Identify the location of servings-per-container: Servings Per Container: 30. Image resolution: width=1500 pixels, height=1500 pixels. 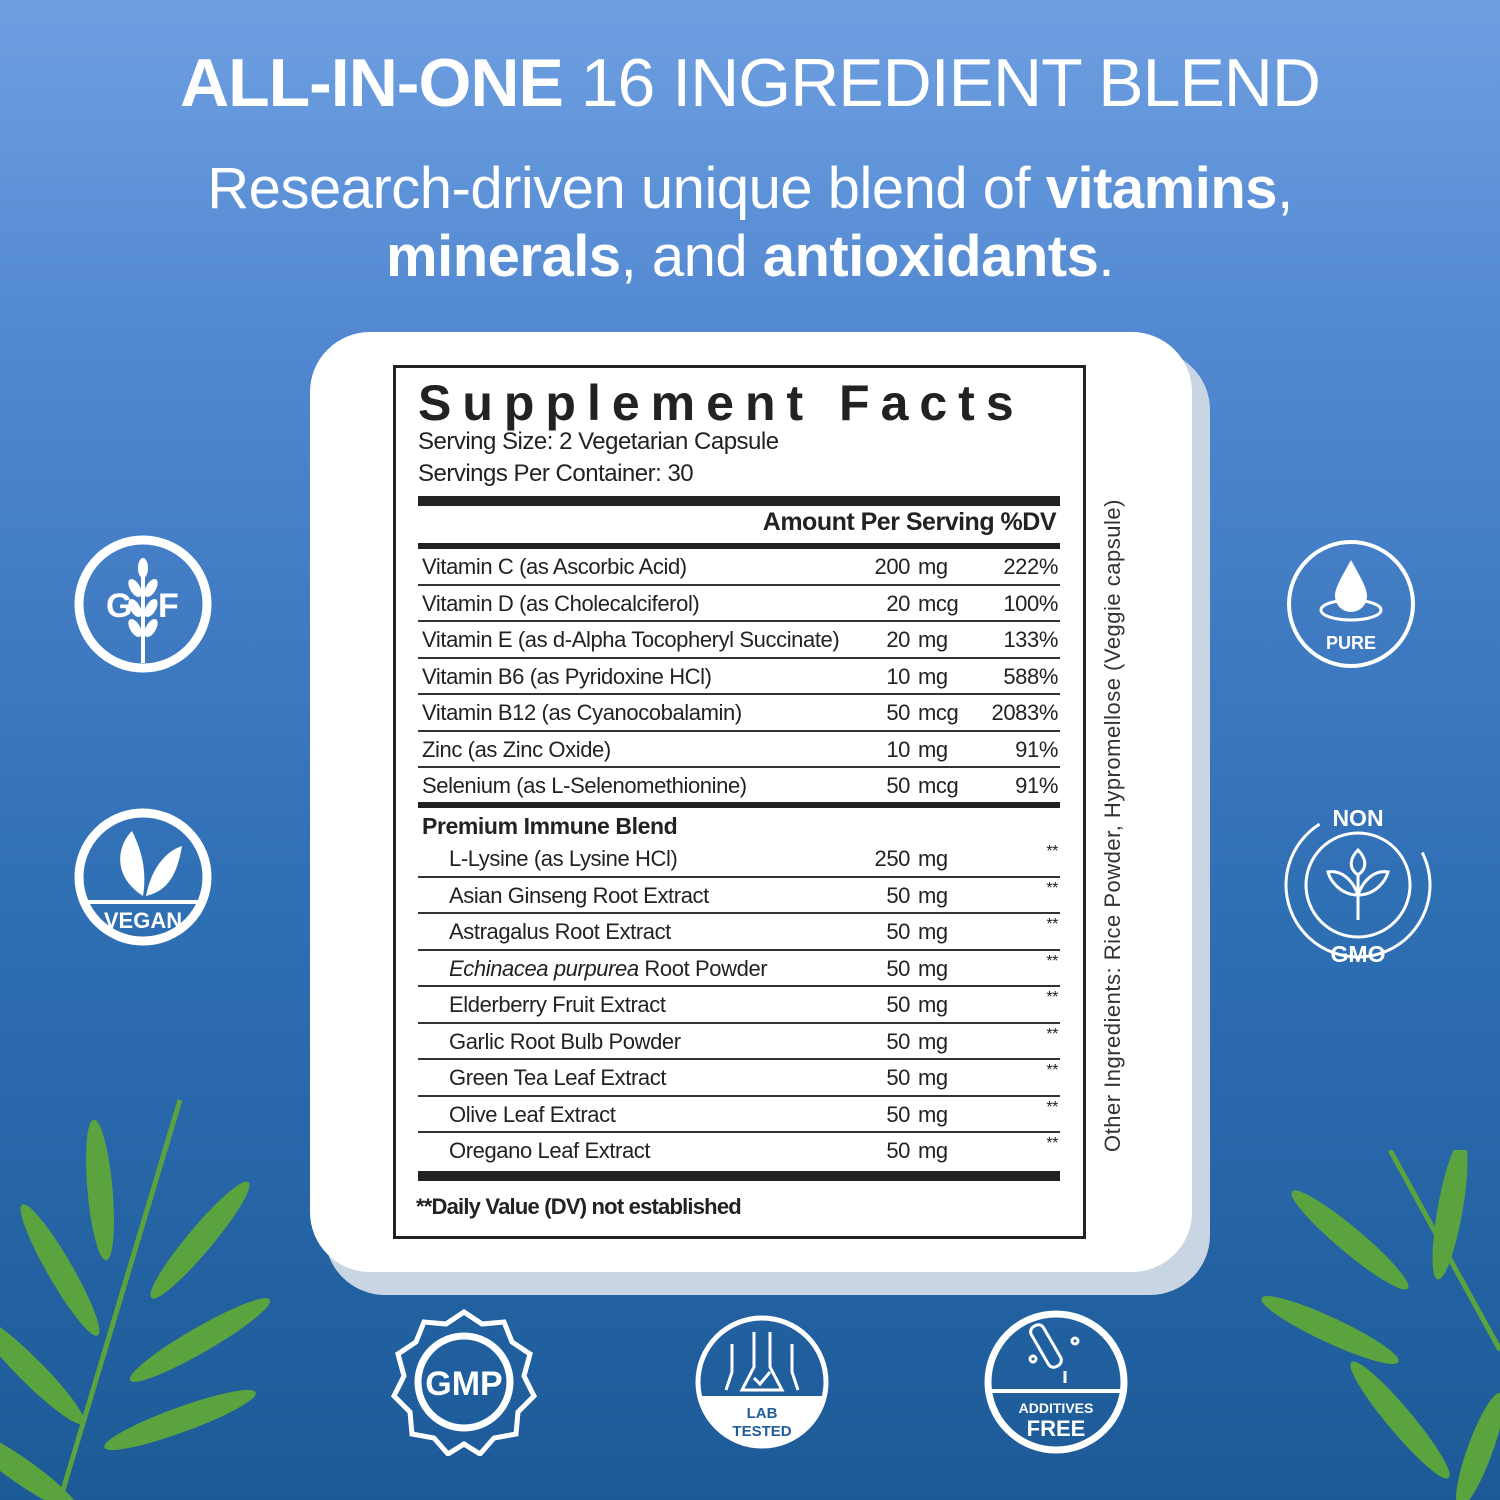
(556, 473).